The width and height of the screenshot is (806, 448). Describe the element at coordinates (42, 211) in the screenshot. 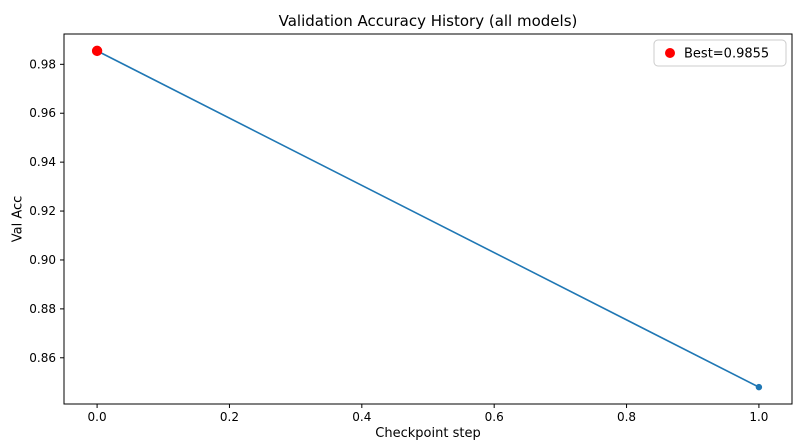

I see `y-tick-label: 0.92` at that location.